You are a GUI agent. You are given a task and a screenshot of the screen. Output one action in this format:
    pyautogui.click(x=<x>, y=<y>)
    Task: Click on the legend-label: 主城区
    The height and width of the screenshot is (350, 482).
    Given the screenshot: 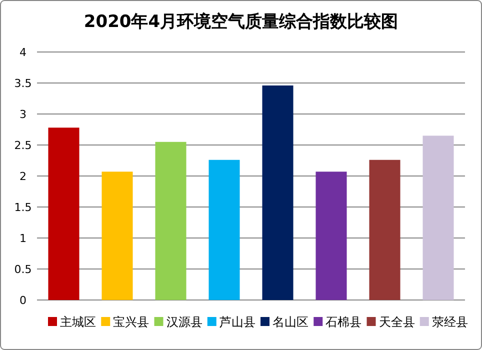 What is the action you would take?
    pyautogui.click(x=78, y=322)
    